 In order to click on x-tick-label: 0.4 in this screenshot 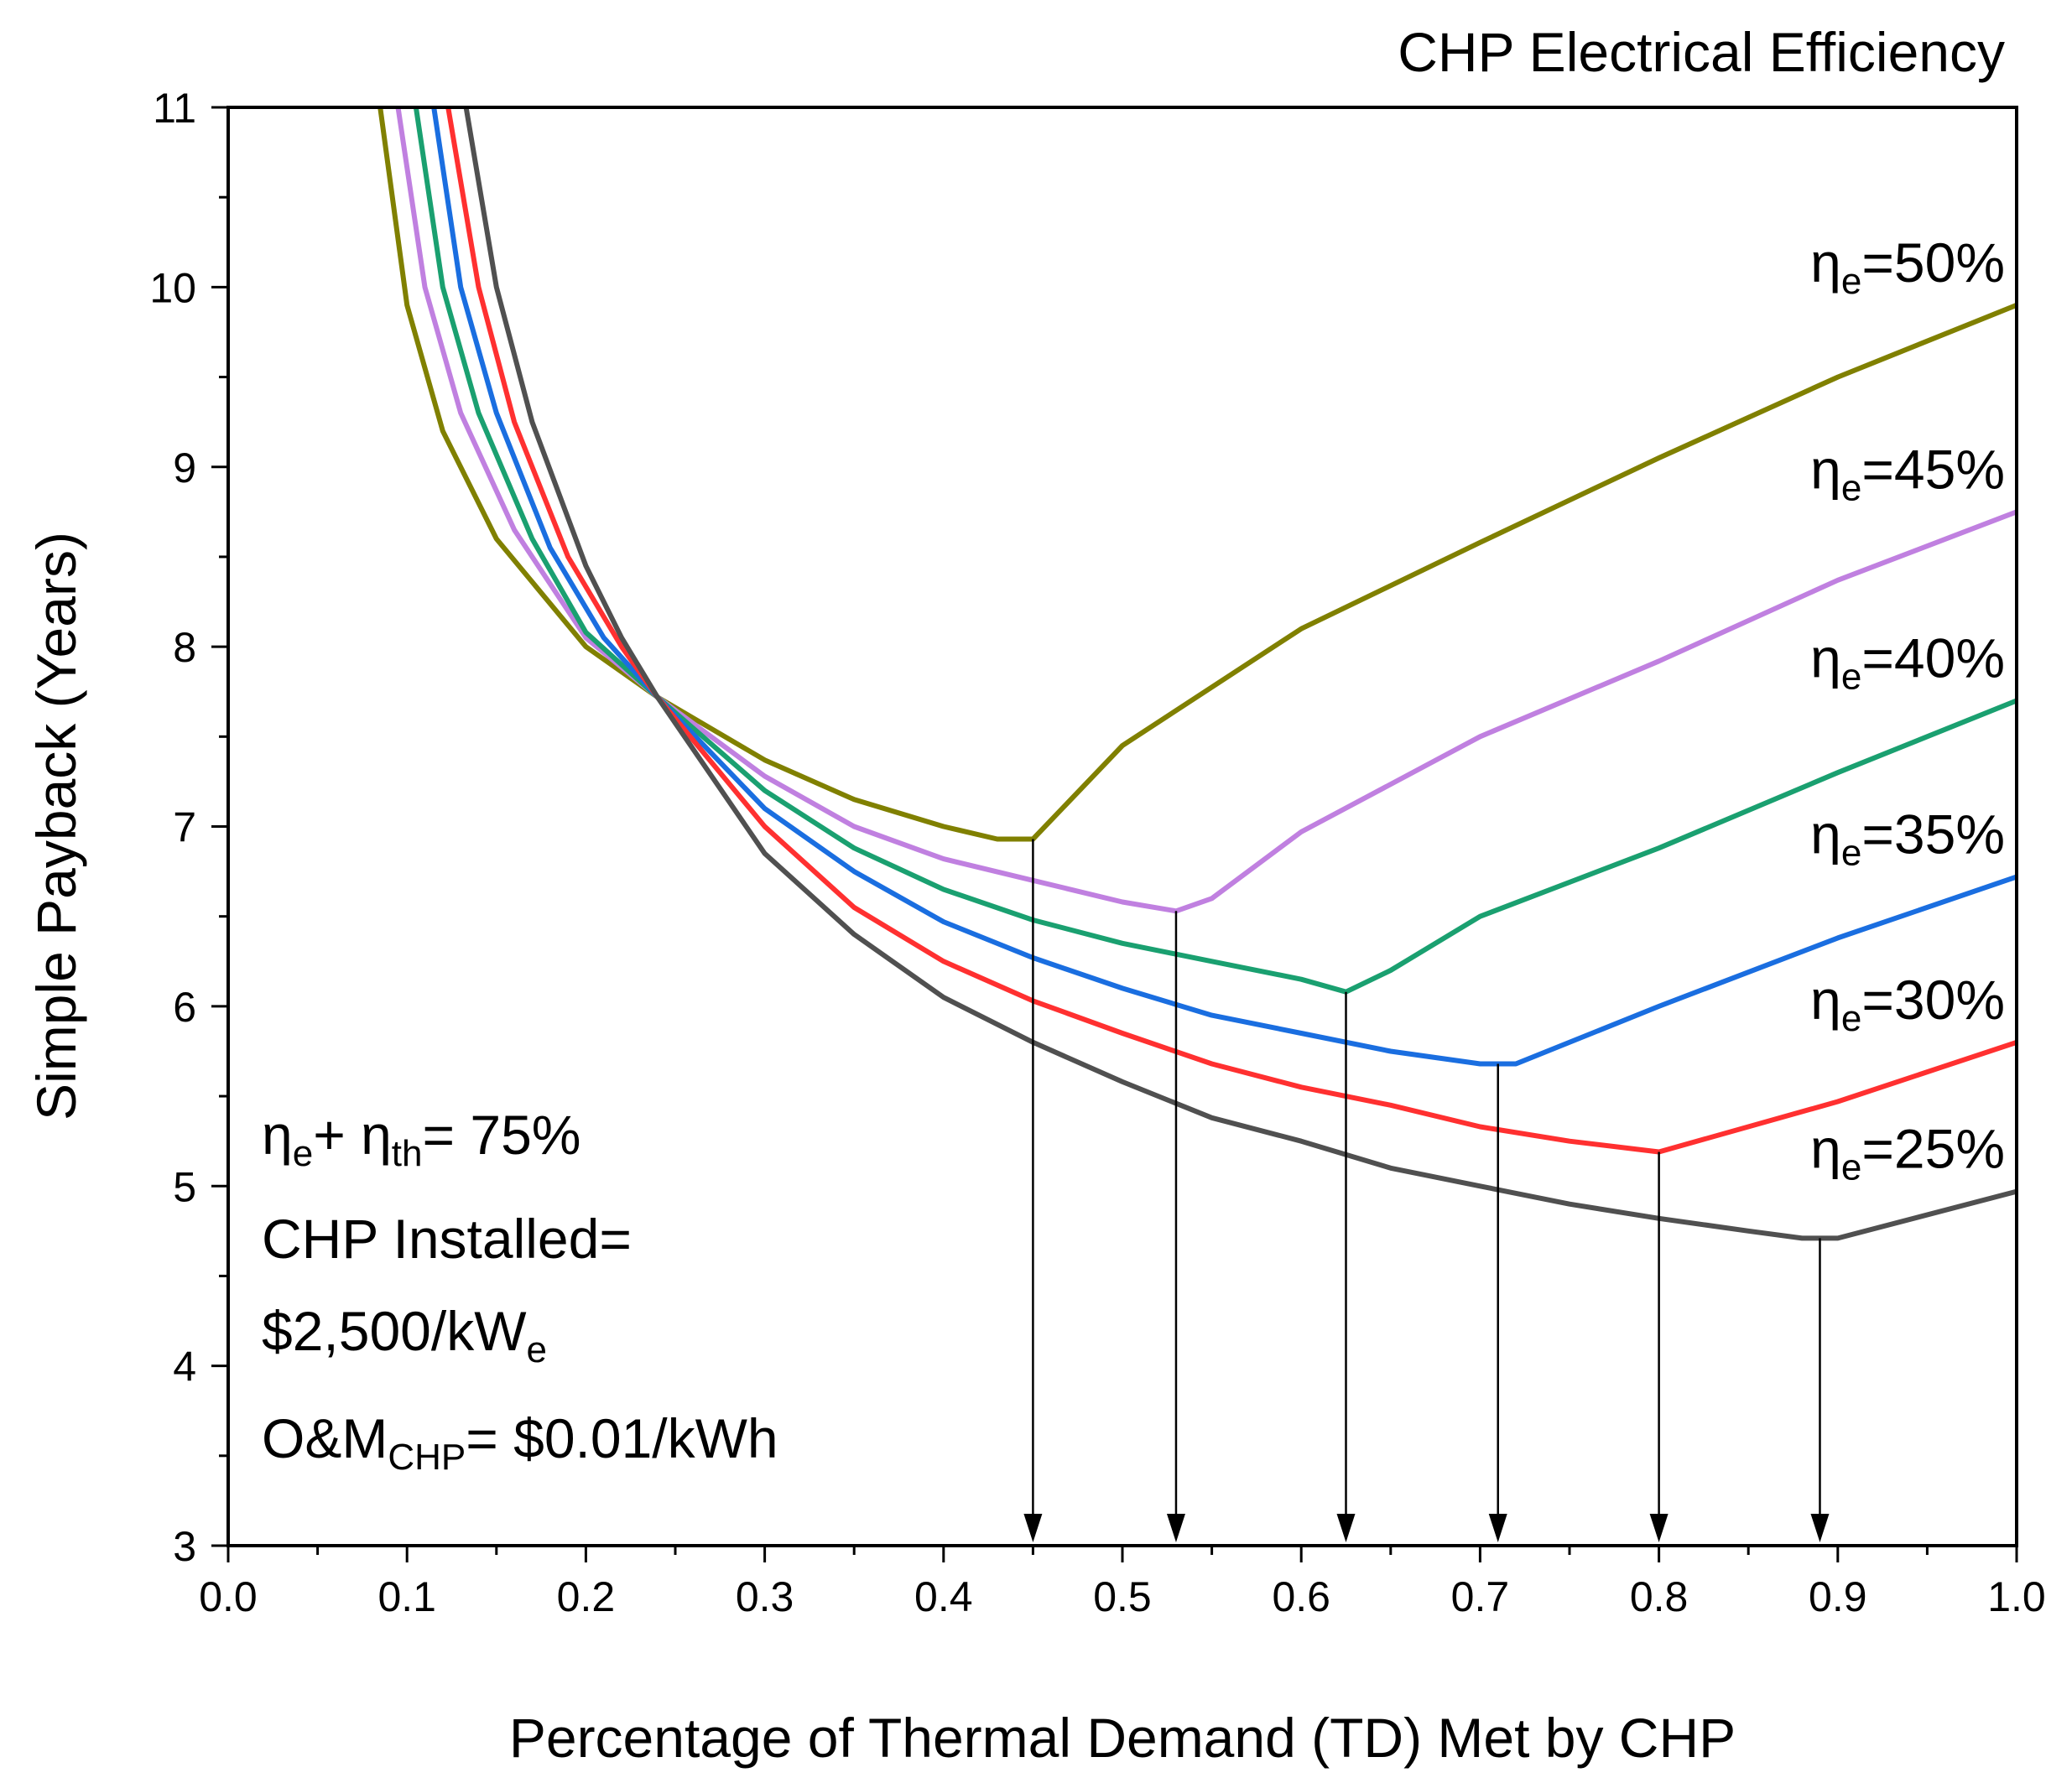, I will do `click(943, 1596)`.